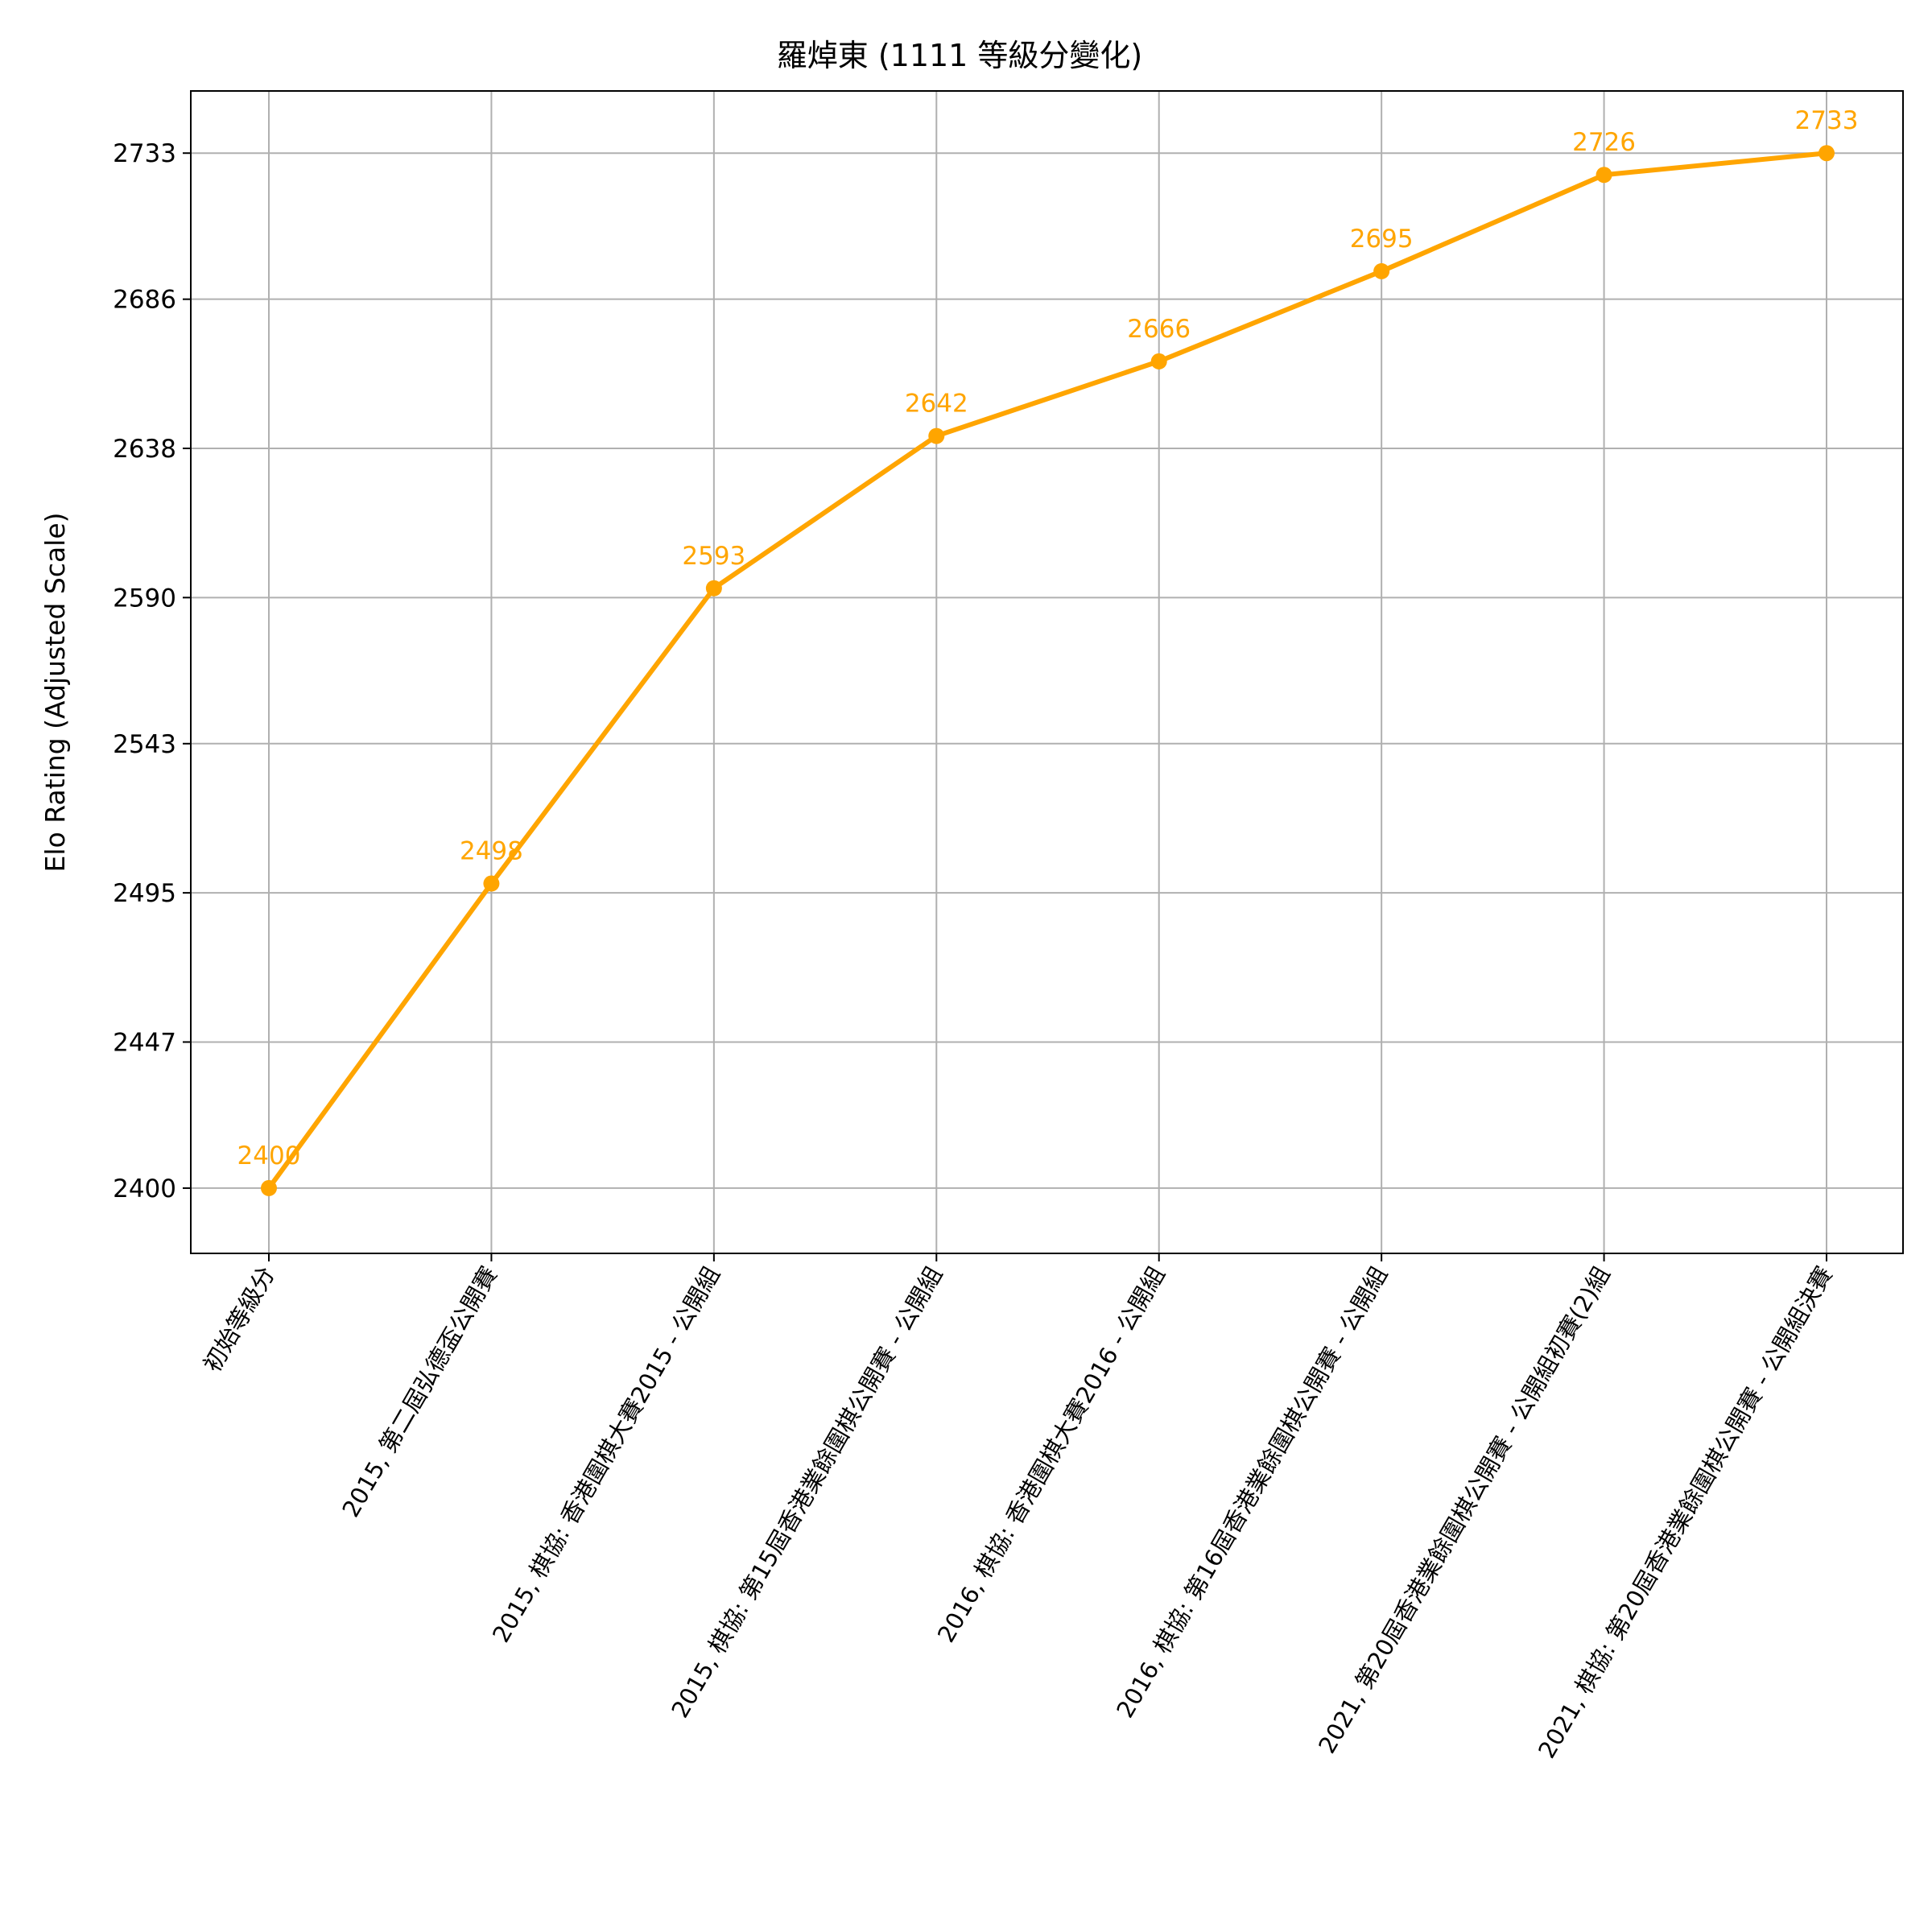  Describe the element at coordinates (144, 598) in the screenshot. I see `y-tick-label: 2590` at that location.